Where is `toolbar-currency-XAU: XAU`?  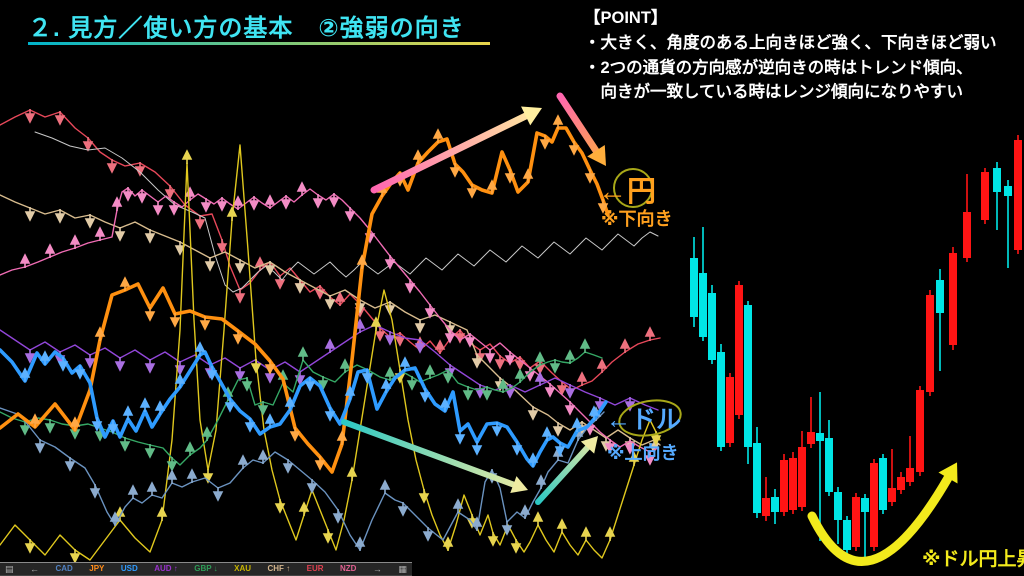 toolbar-currency-XAU: XAU is located at coordinates (243, 568).